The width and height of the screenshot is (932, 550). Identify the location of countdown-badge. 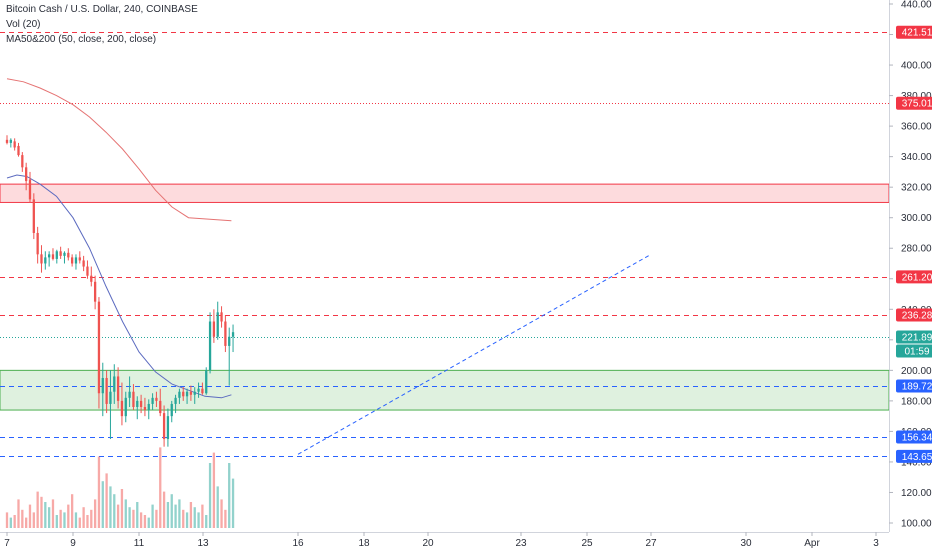
(914, 351).